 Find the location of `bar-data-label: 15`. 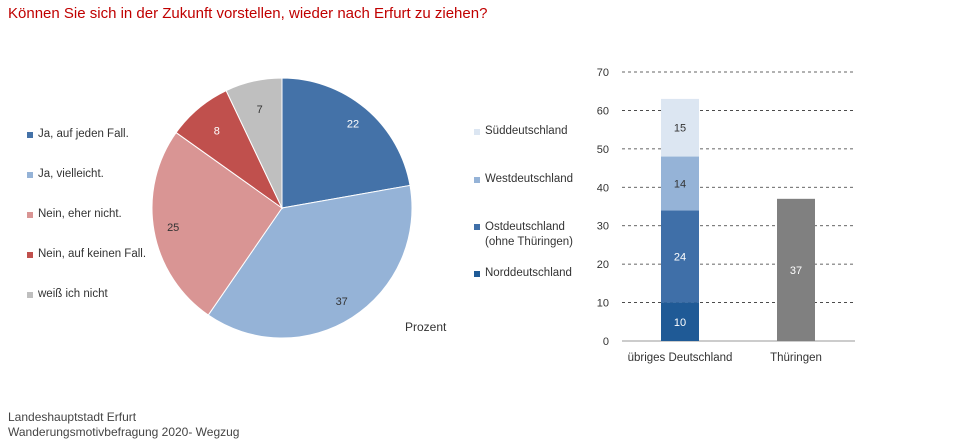

bar-data-label: 15 is located at coordinates (680, 129).